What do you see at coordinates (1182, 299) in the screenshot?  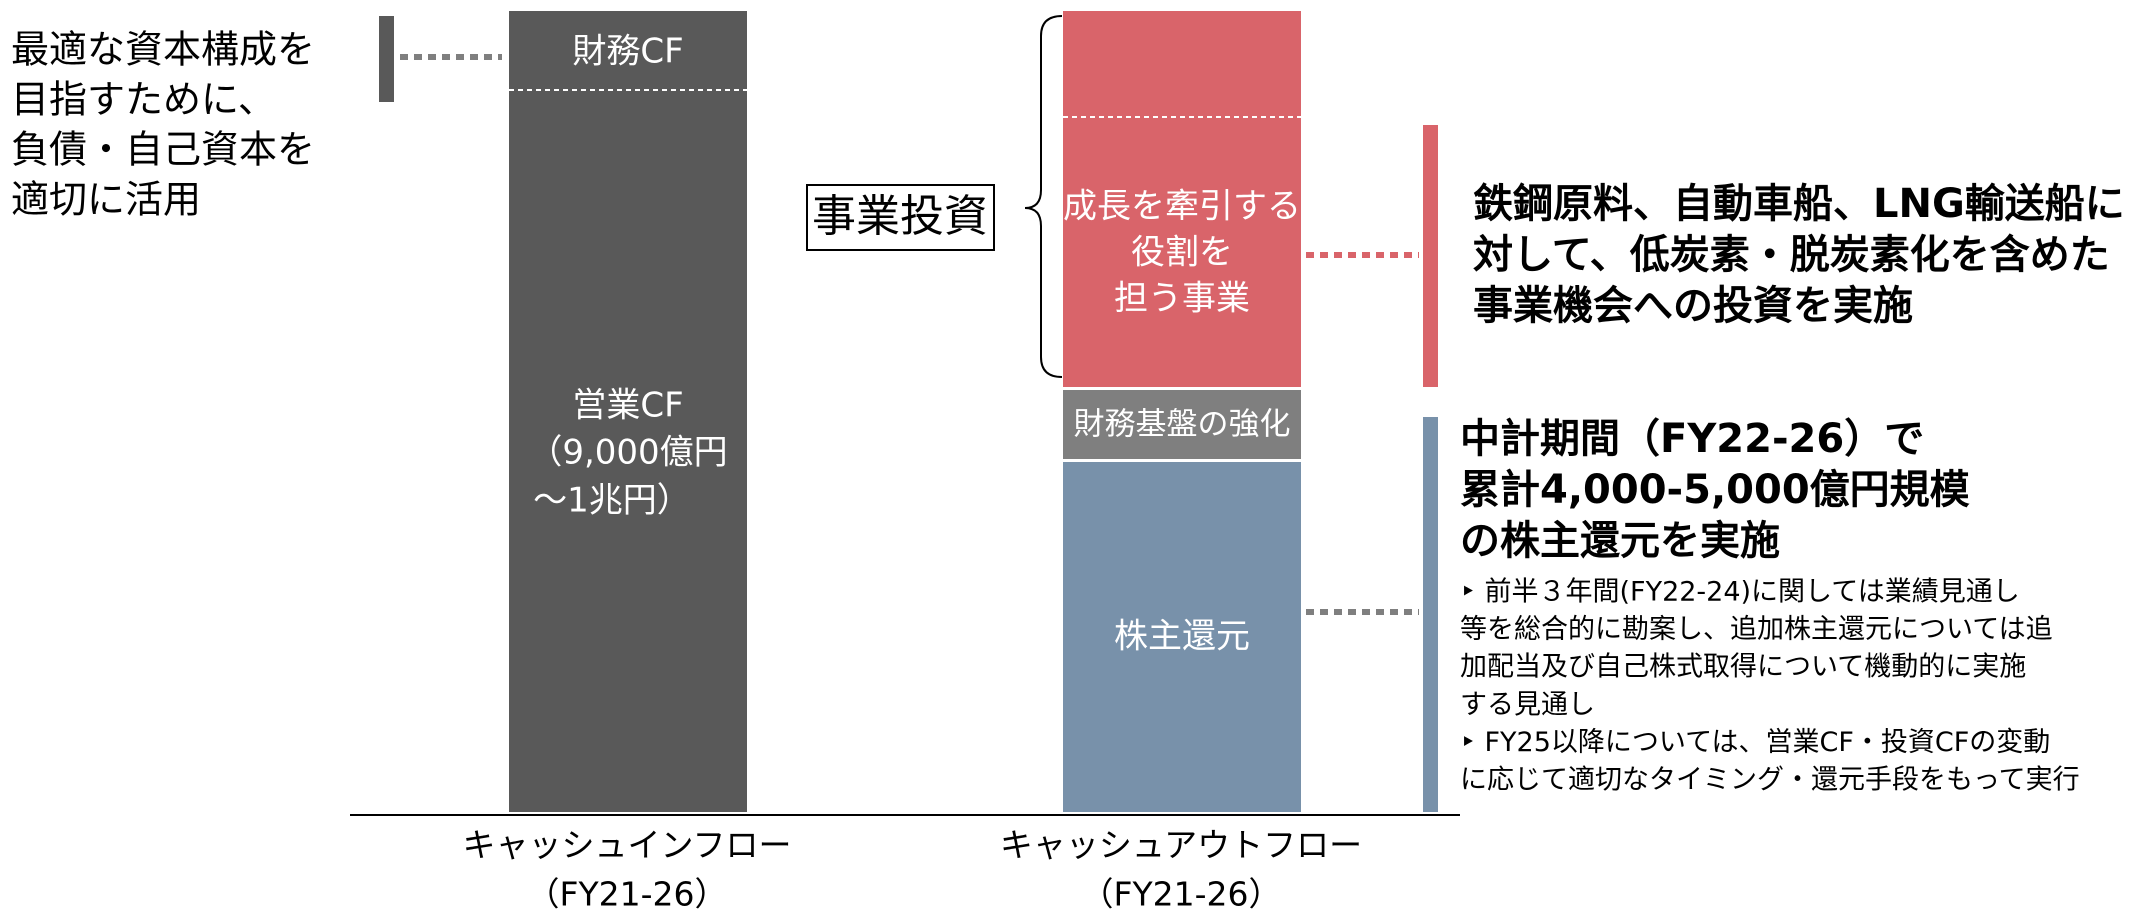 I see `growth-label: 担う事業` at bounding box center [1182, 299].